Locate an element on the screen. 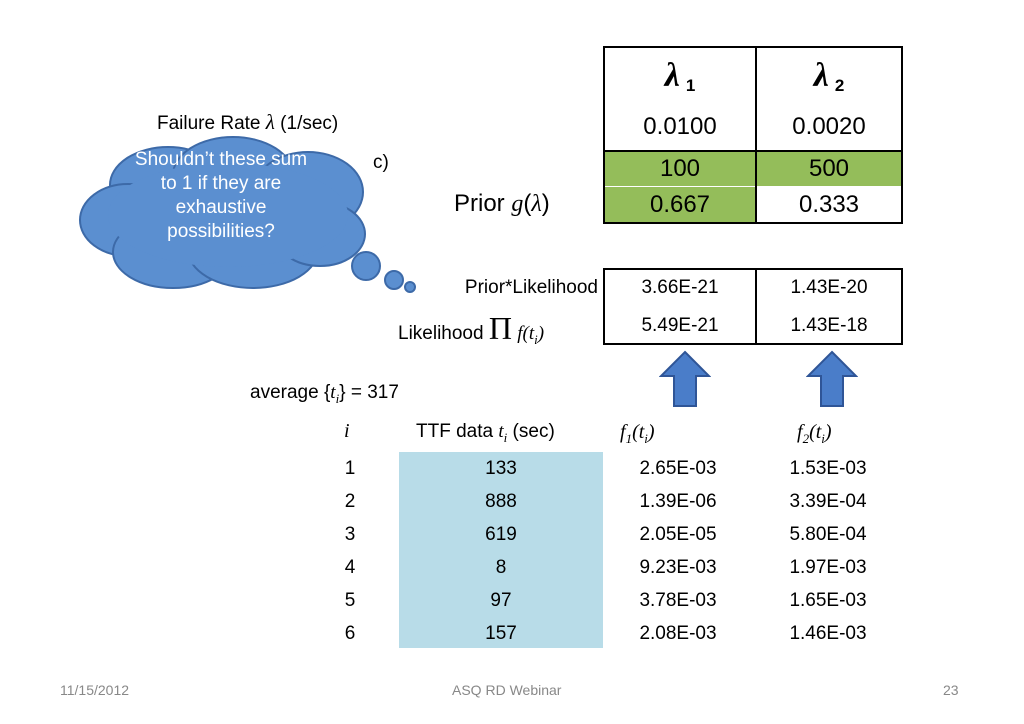  row-i: 3 is located at coordinates (350, 534).